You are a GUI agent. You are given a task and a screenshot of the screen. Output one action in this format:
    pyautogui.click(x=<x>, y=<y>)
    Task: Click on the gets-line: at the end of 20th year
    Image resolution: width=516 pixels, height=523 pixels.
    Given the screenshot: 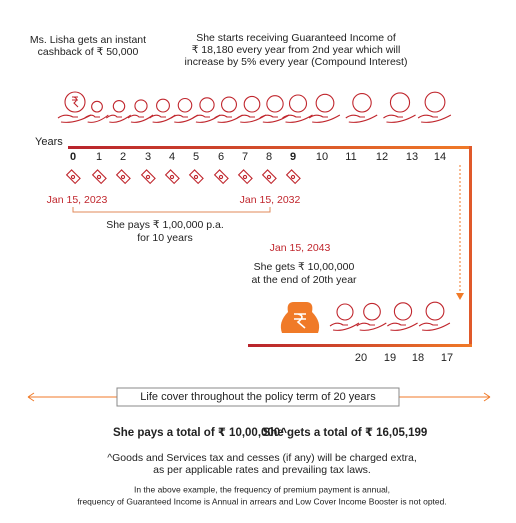 What is the action you would take?
    pyautogui.click(x=304, y=280)
    